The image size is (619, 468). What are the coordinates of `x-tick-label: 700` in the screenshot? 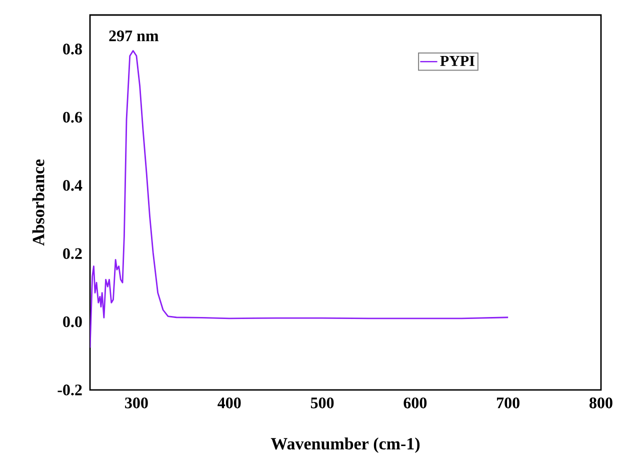 It's located at (508, 403).